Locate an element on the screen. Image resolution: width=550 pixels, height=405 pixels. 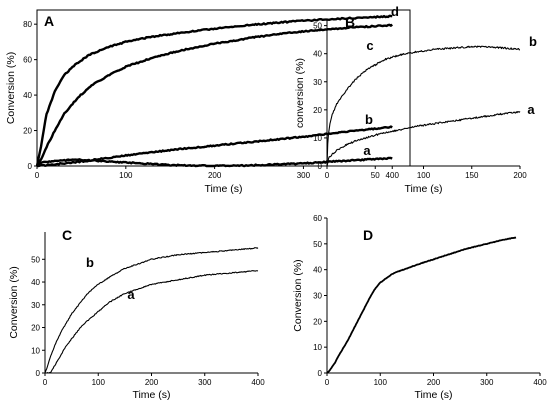
panel-label: C is located at coordinates (67, 235).